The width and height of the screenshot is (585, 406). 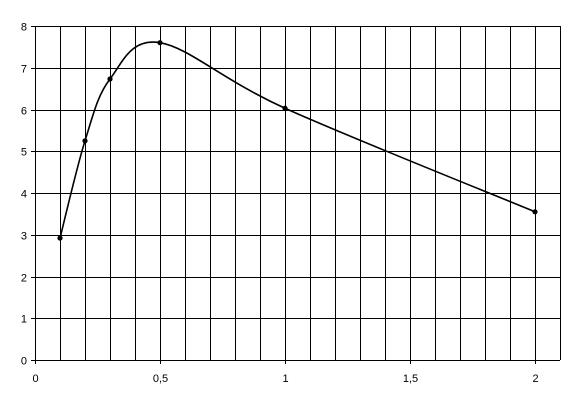 I want to click on x-tick-label: 2, so click(x=535, y=379).